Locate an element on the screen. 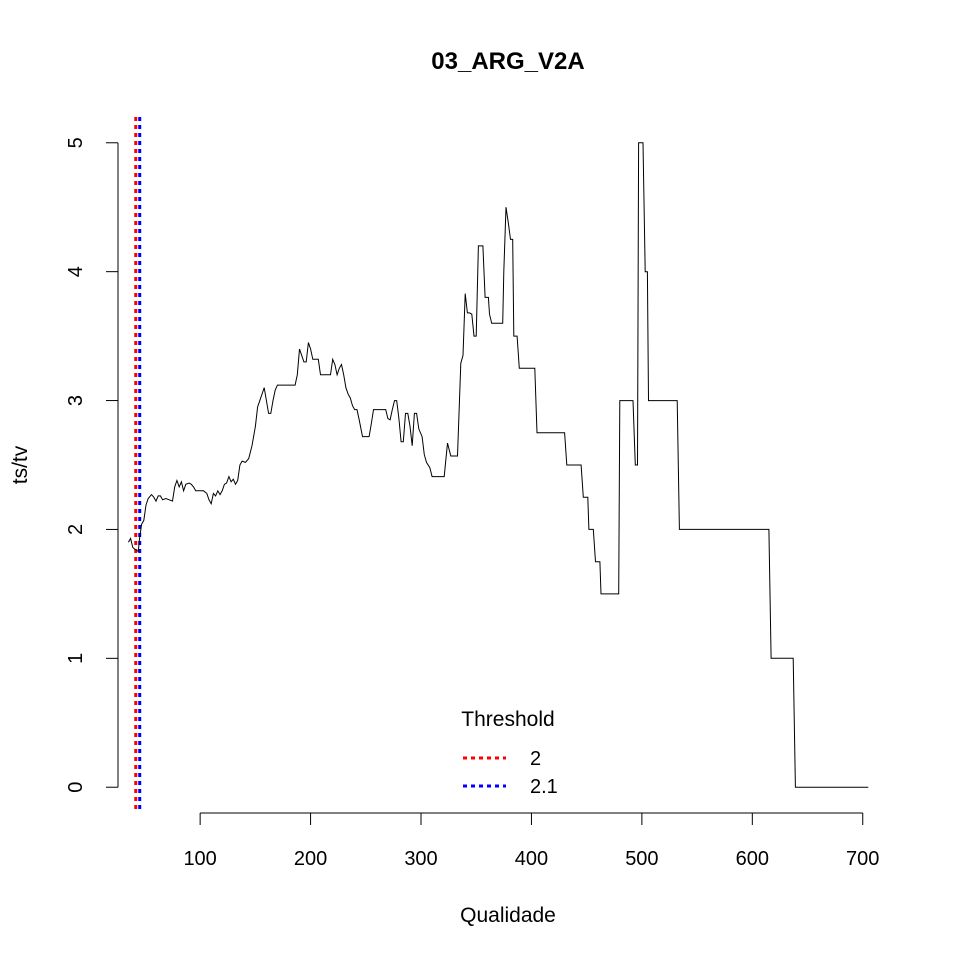  legend: Threshold 2 2.1 is located at coordinates (509, 753).